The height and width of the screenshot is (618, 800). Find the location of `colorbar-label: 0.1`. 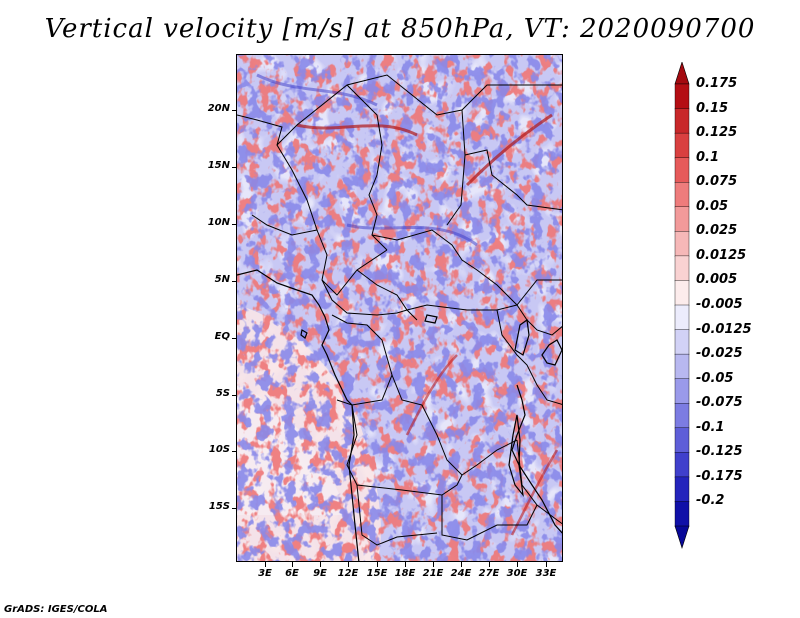

colorbar-label: 0.1 is located at coordinates (708, 157).